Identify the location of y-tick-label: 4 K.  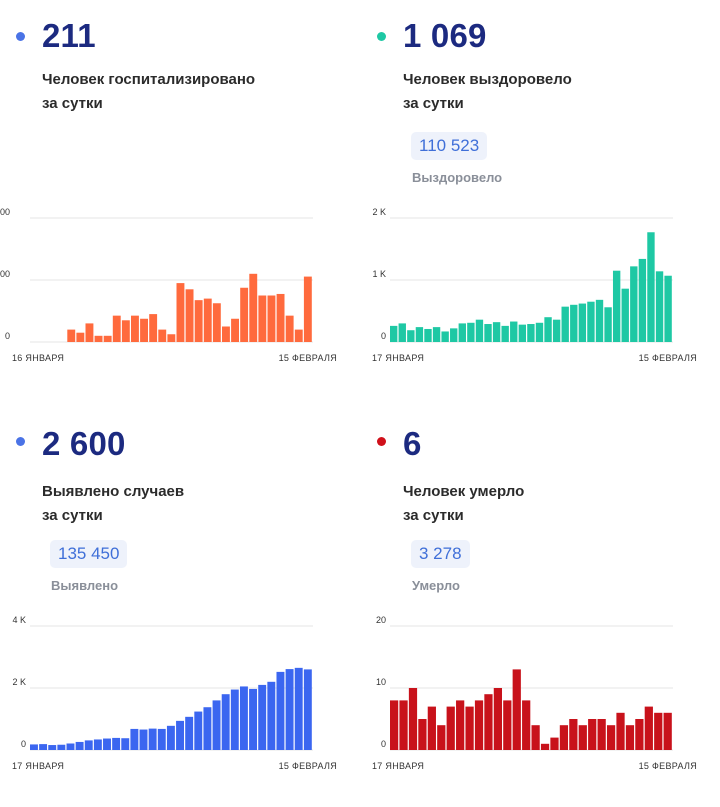
(19, 620).